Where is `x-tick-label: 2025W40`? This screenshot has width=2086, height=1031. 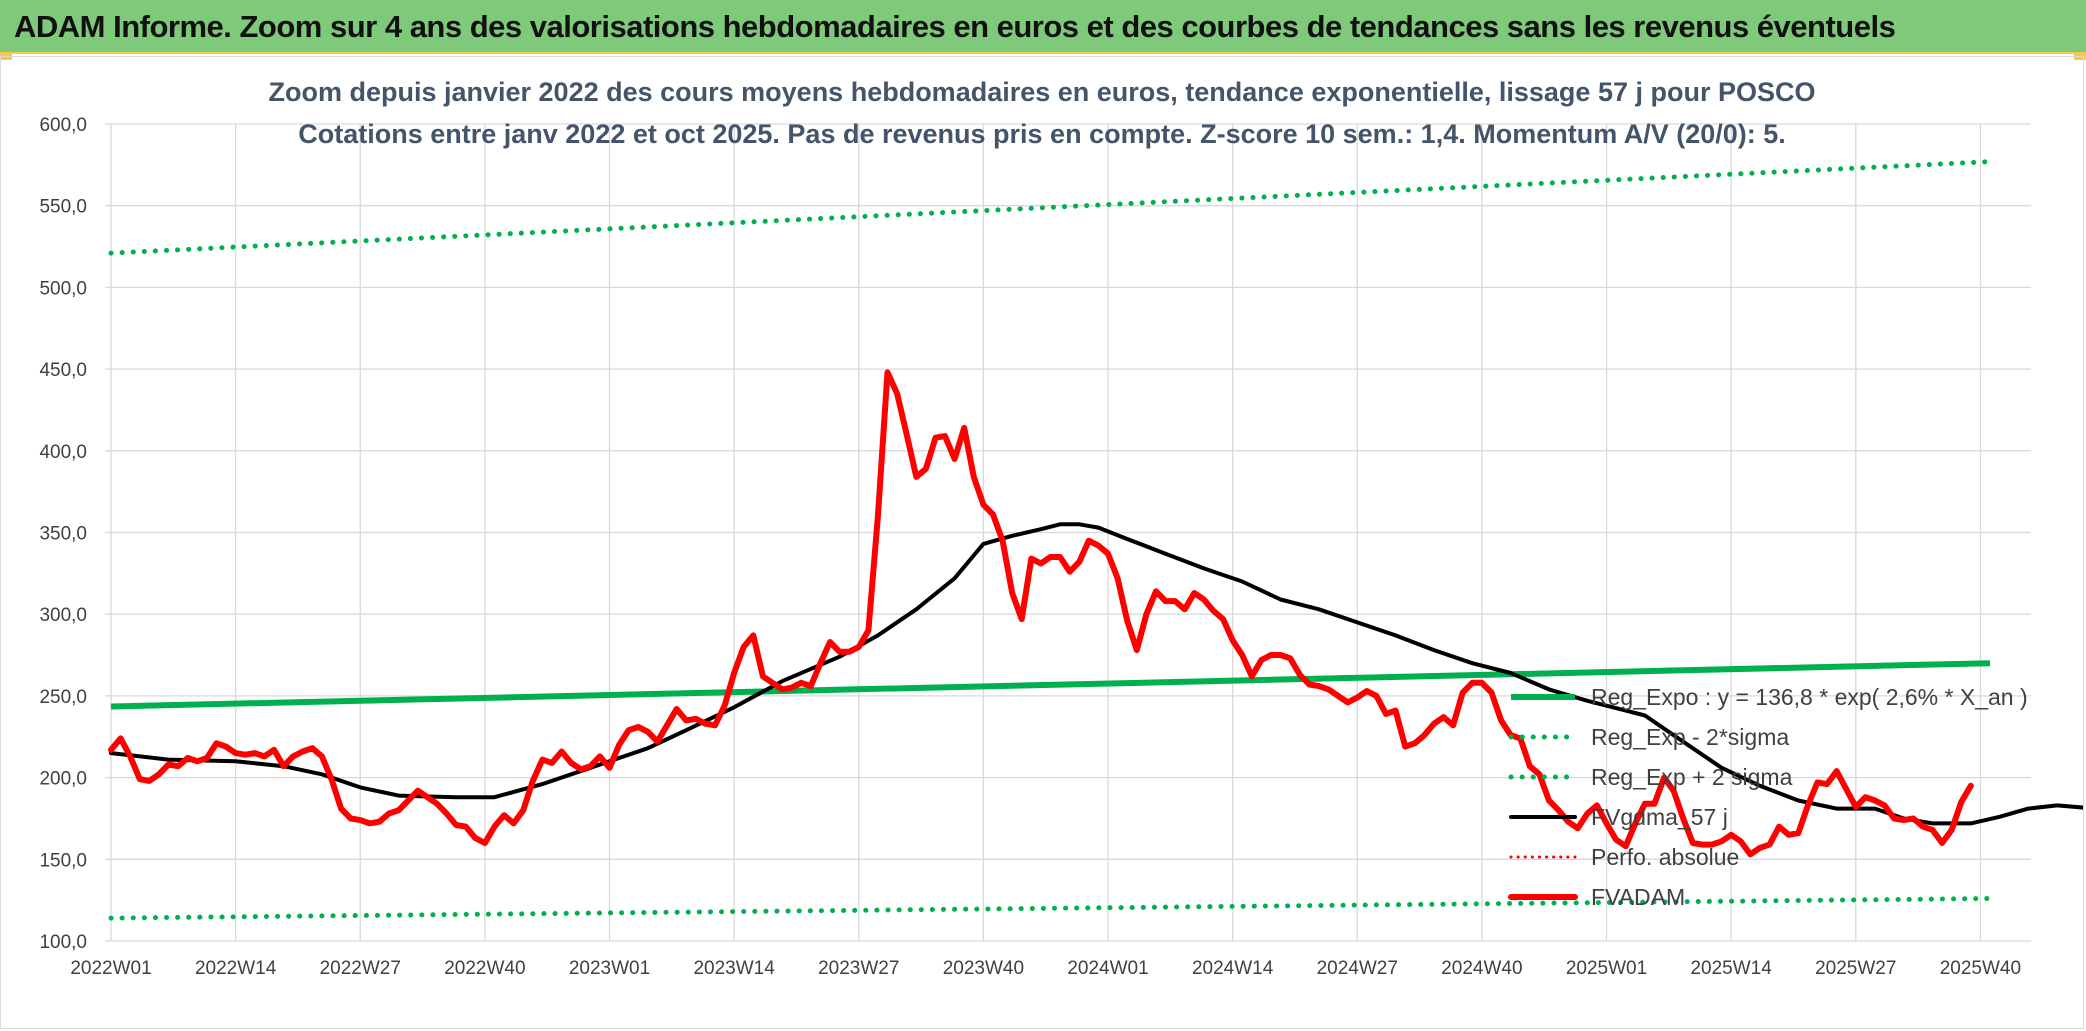 x-tick-label: 2025W40 is located at coordinates (1980, 968).